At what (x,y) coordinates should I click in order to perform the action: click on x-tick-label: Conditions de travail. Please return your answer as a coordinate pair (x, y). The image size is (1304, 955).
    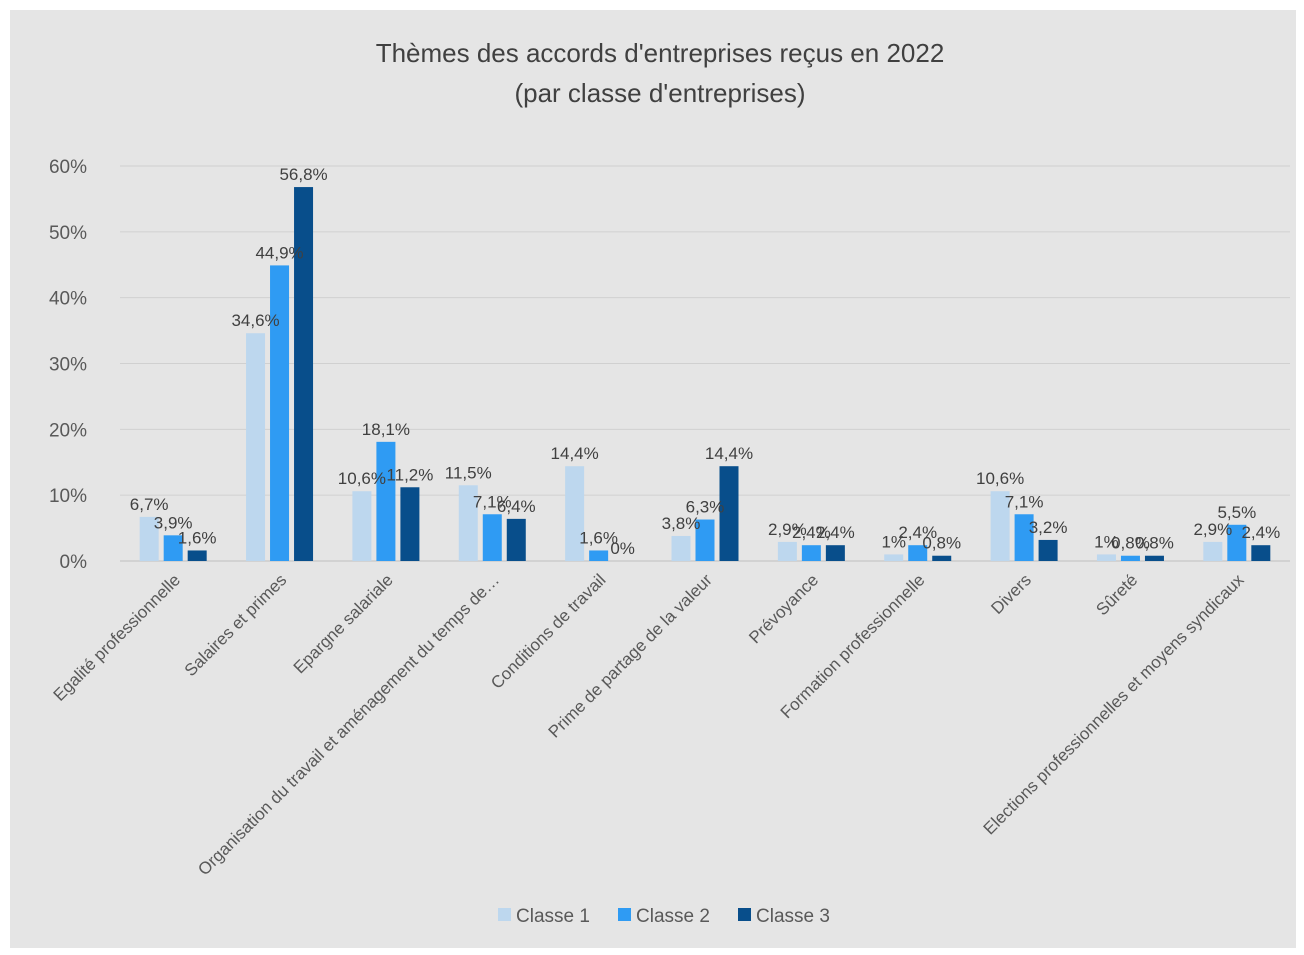
    Looking at the image, I should click on (548, 631).